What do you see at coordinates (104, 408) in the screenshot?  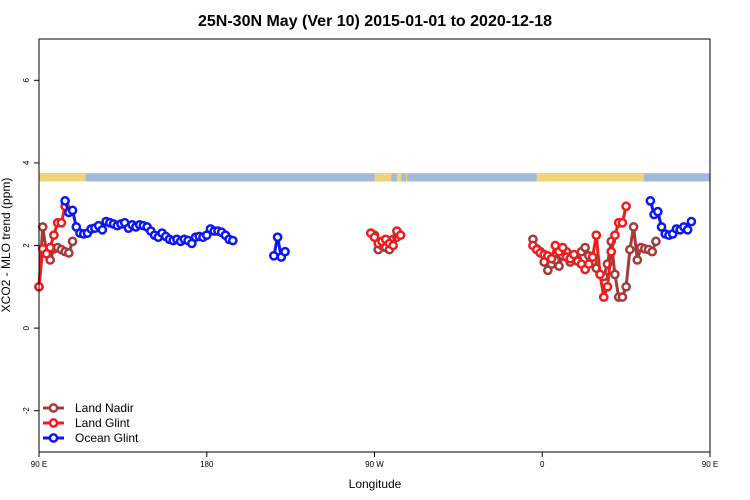 I see `legend-label: Land Nadir` at bounding box center [104, 408].